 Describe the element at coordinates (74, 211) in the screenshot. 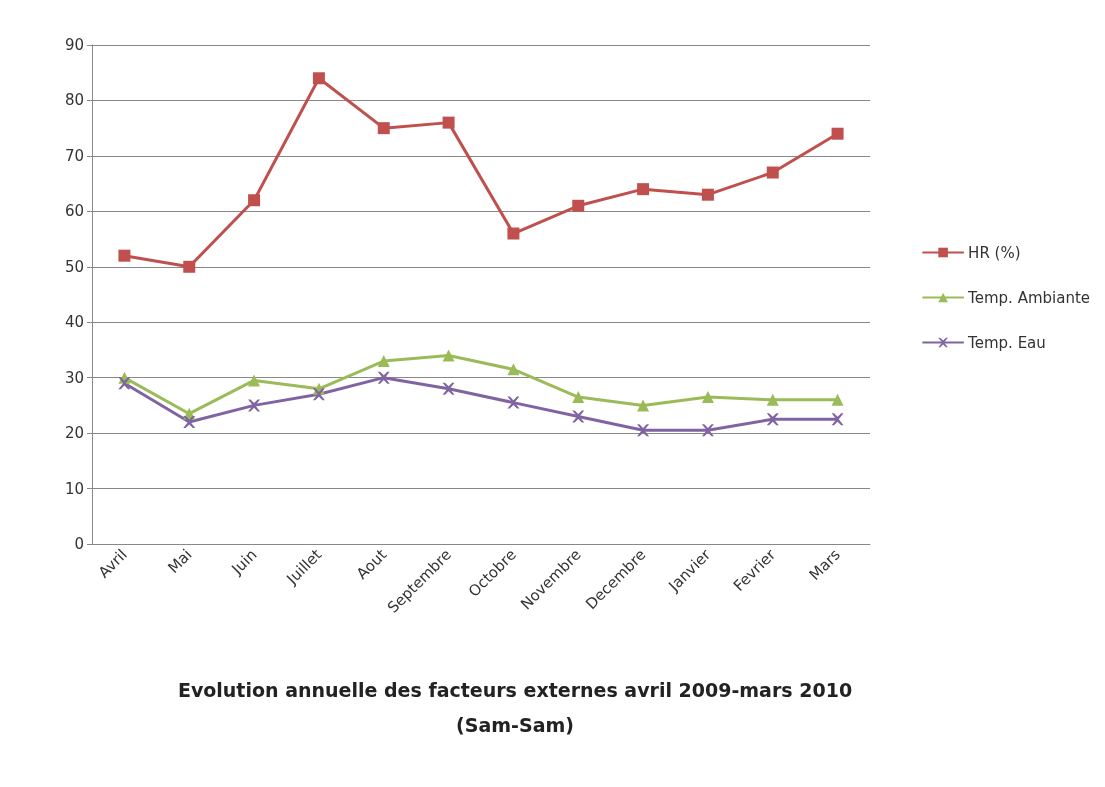

I see `y-tick-label: 60` at that location.